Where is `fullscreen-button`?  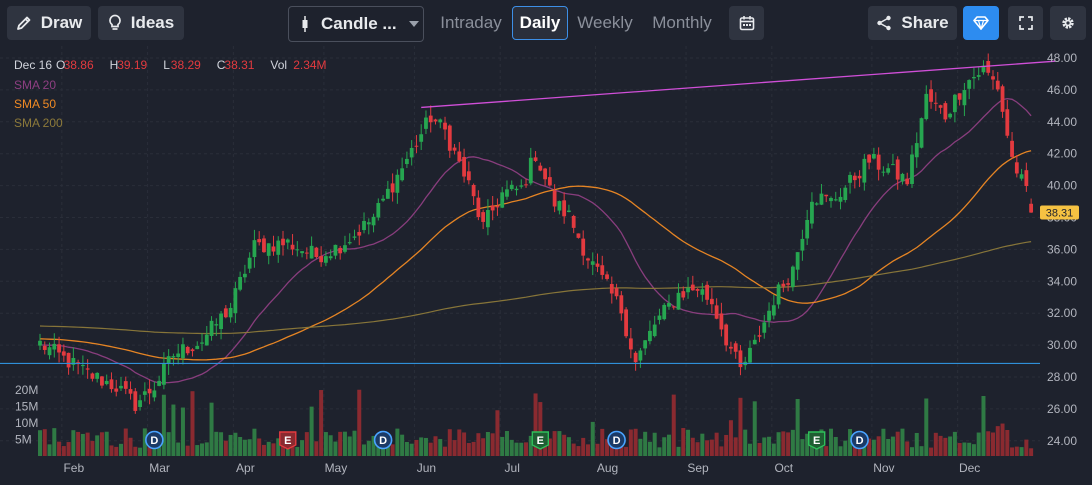
fullscreen-button is located at coordinates (1025, 23).